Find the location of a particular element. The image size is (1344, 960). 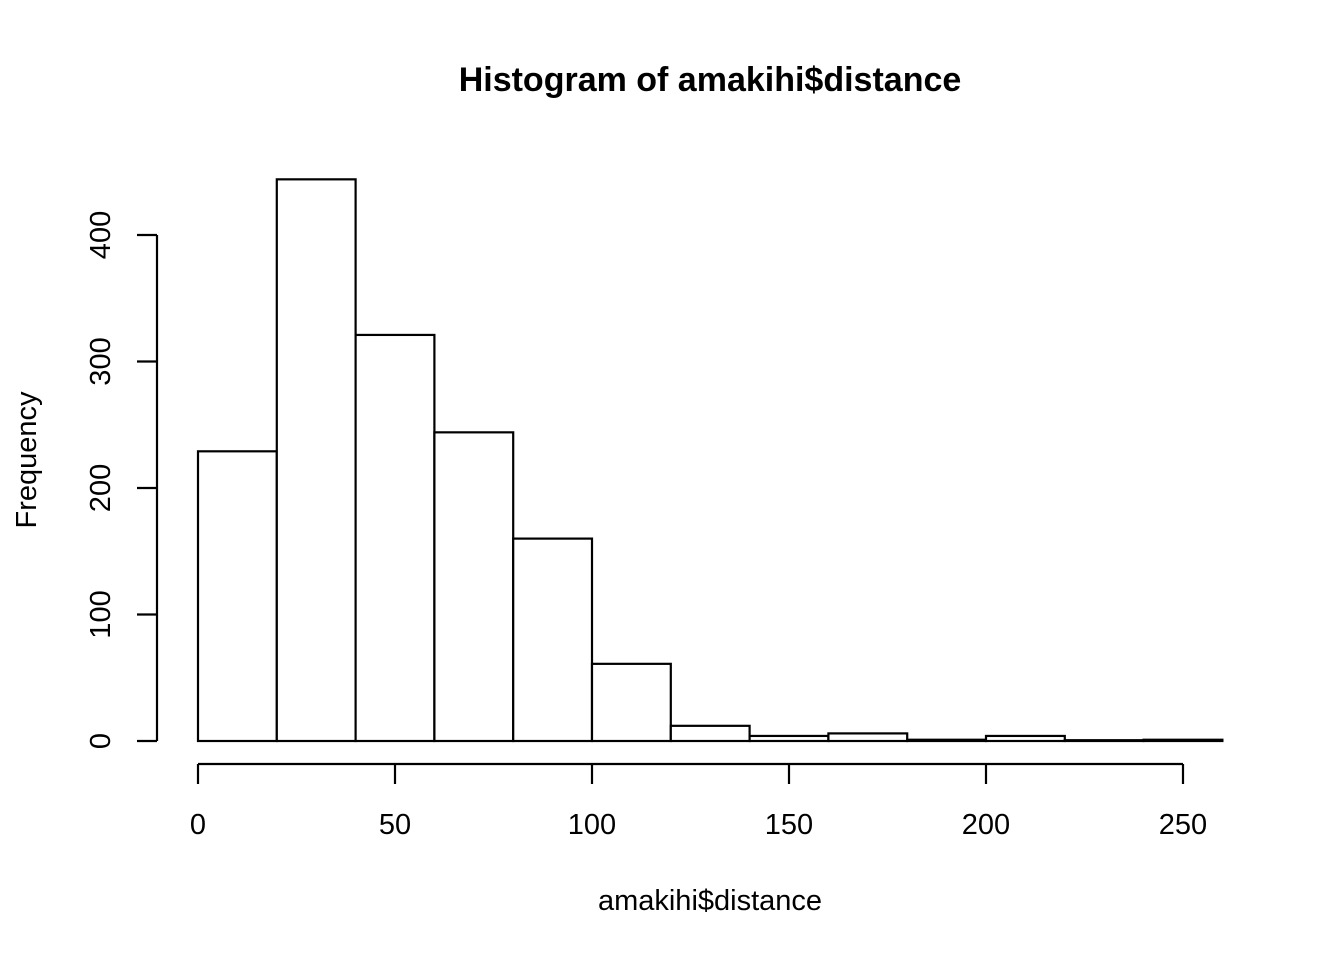

y-tick-label-0: 0 is located at coordinates (101, 741).